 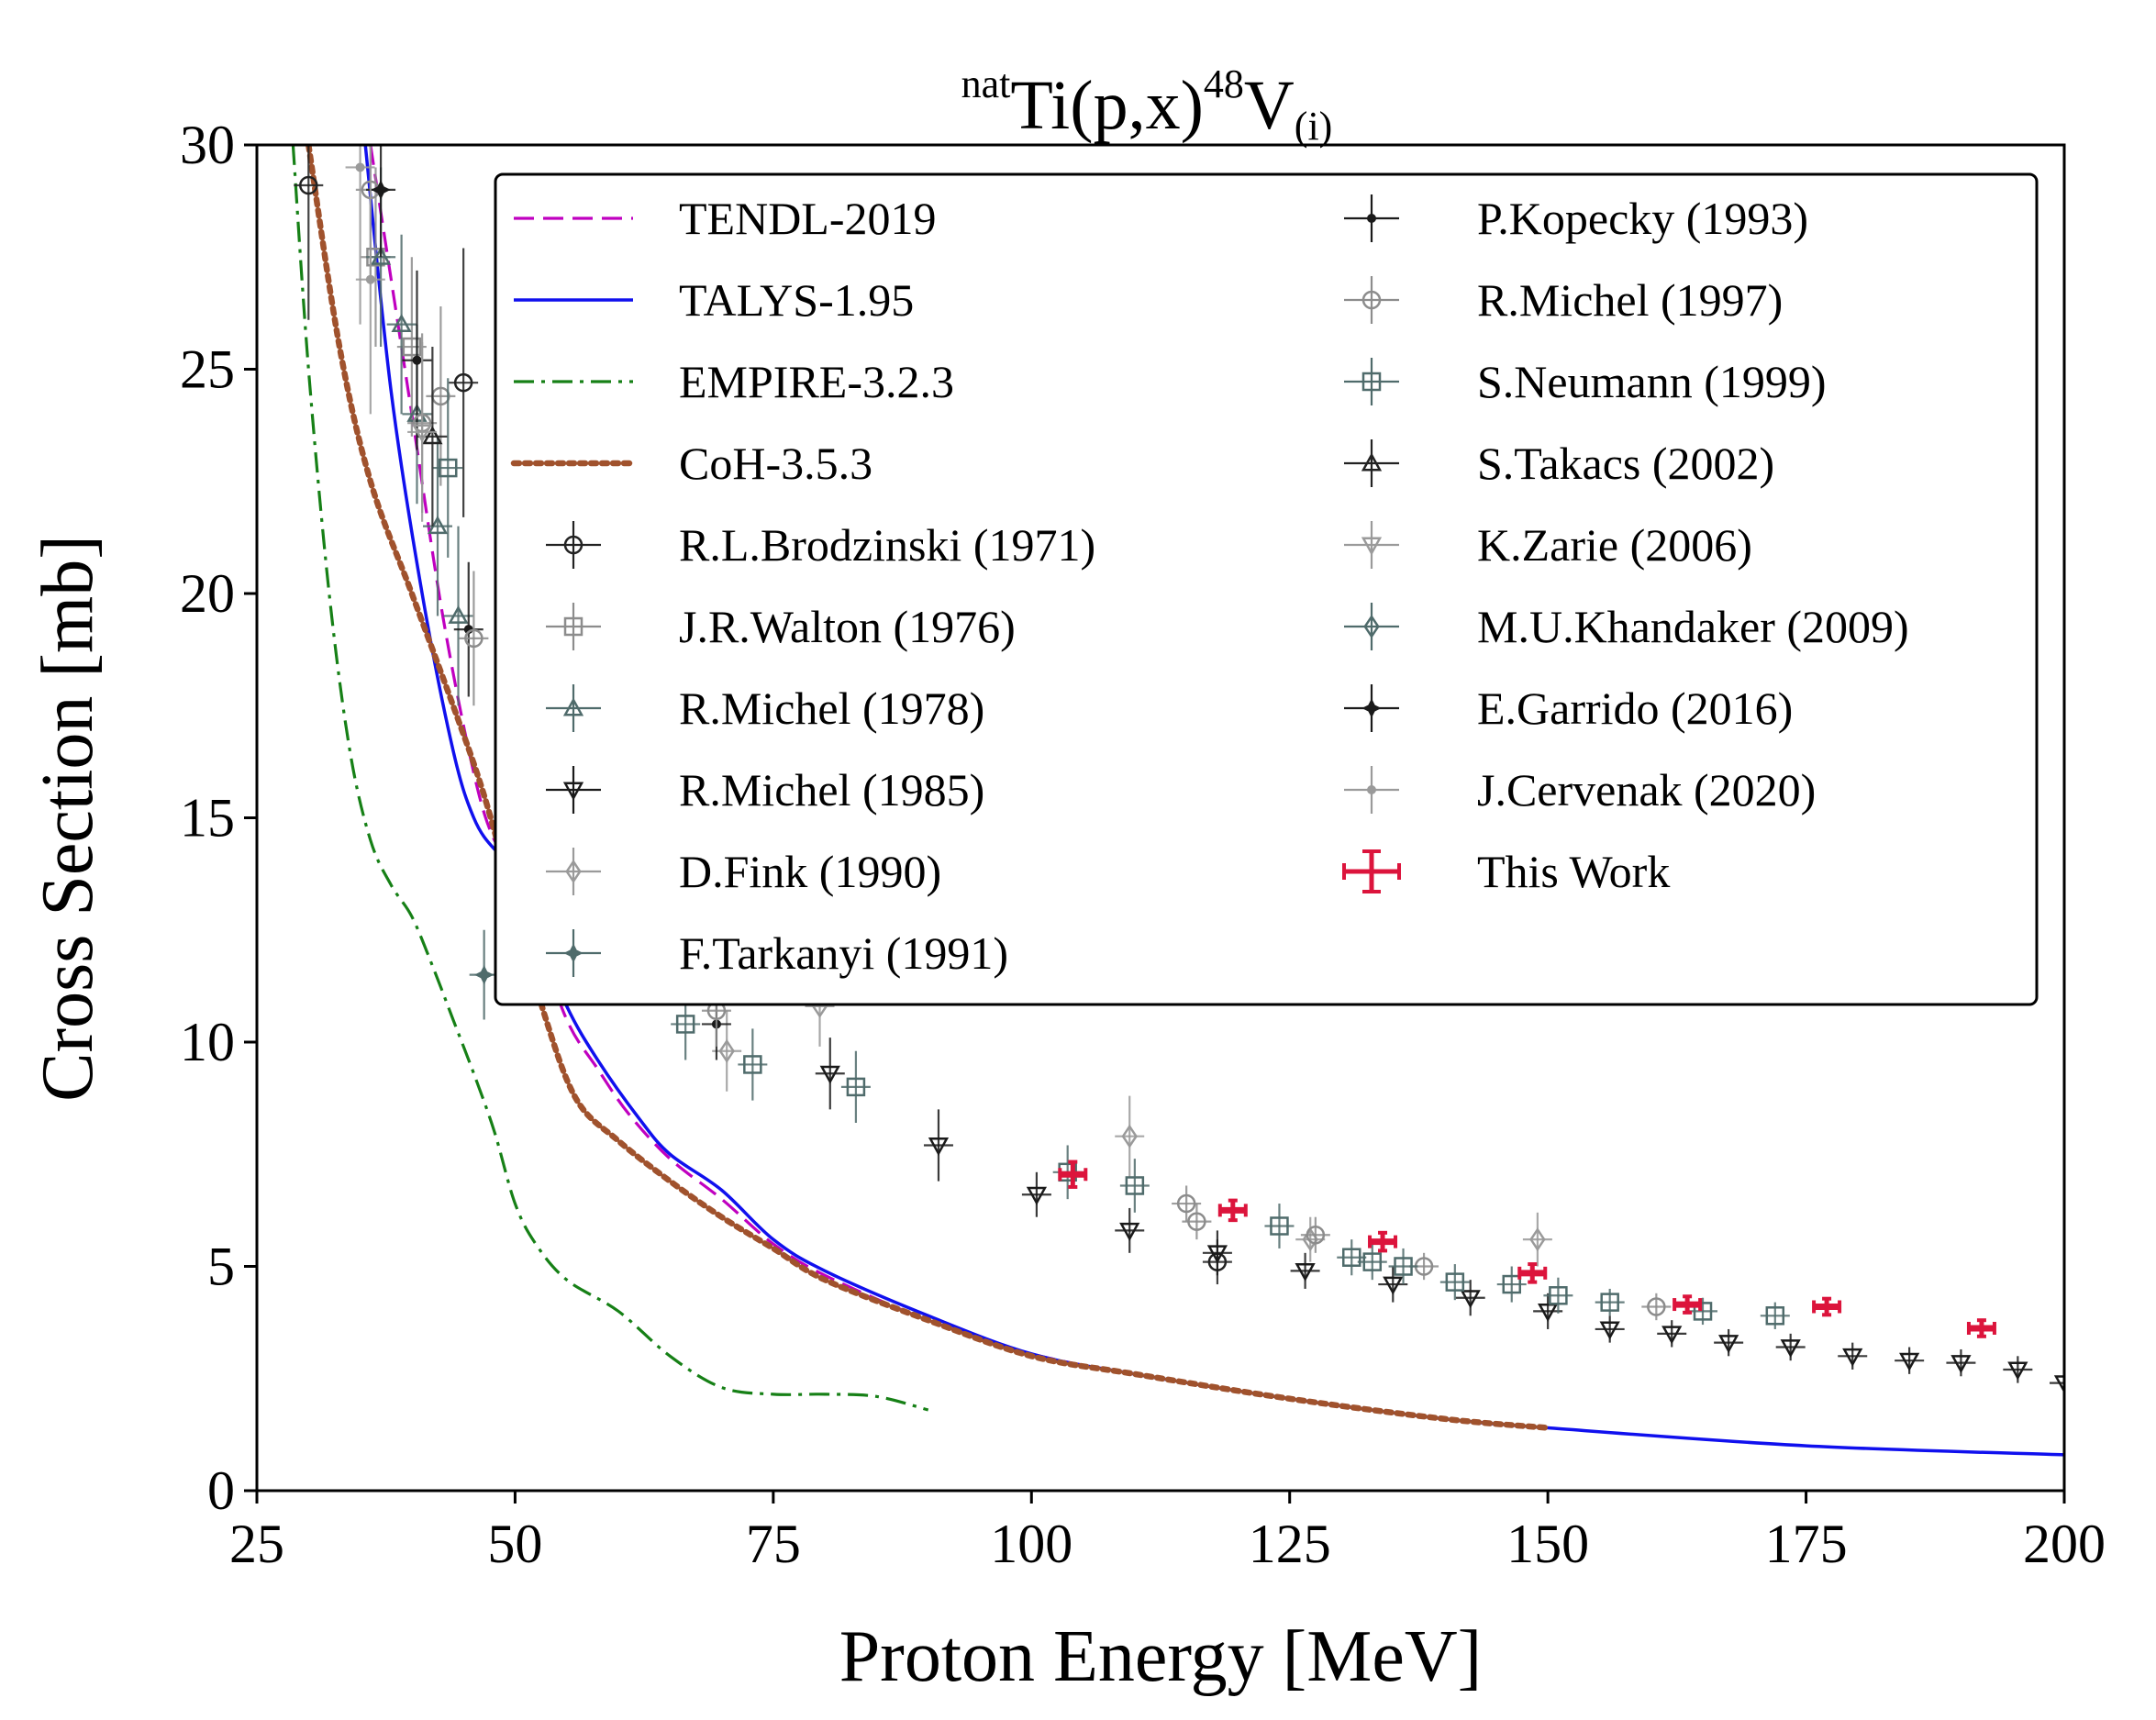 What do you see at coordinates (1635, 708) in the screenshot?
I see `legend-label: E.Garrido (2016)` at bounding box center [1635, 708].